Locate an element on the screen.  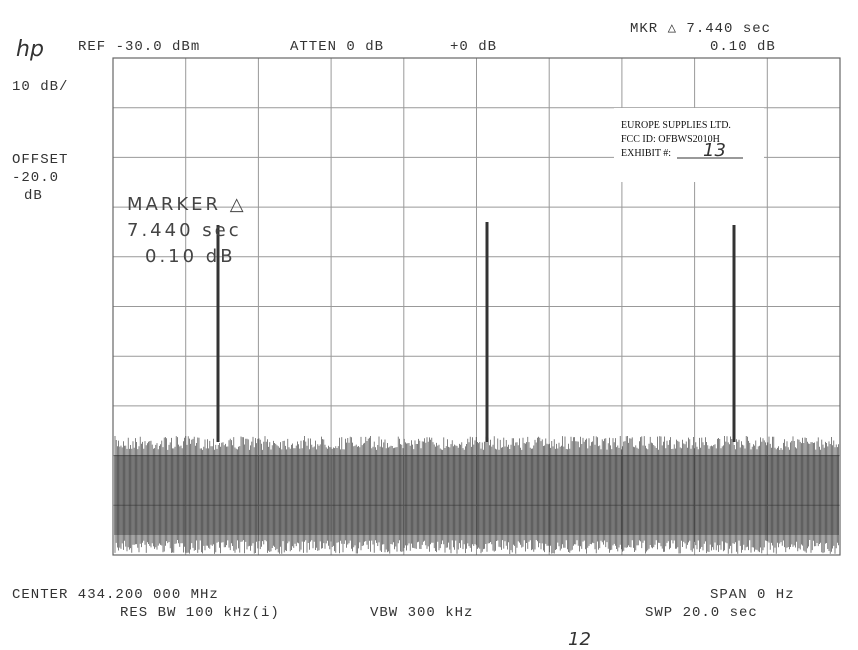
stamp is located at coordinates (689, 145).